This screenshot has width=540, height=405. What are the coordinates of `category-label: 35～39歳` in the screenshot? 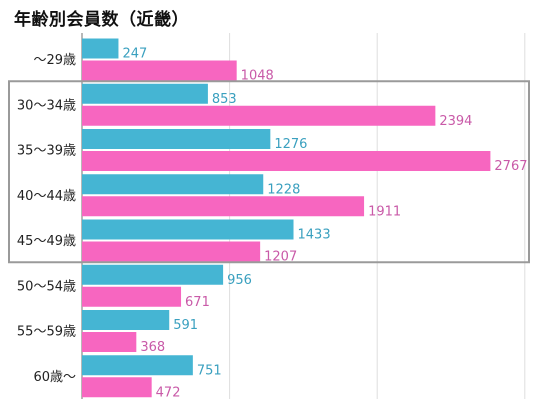 It's located at (46, 151).